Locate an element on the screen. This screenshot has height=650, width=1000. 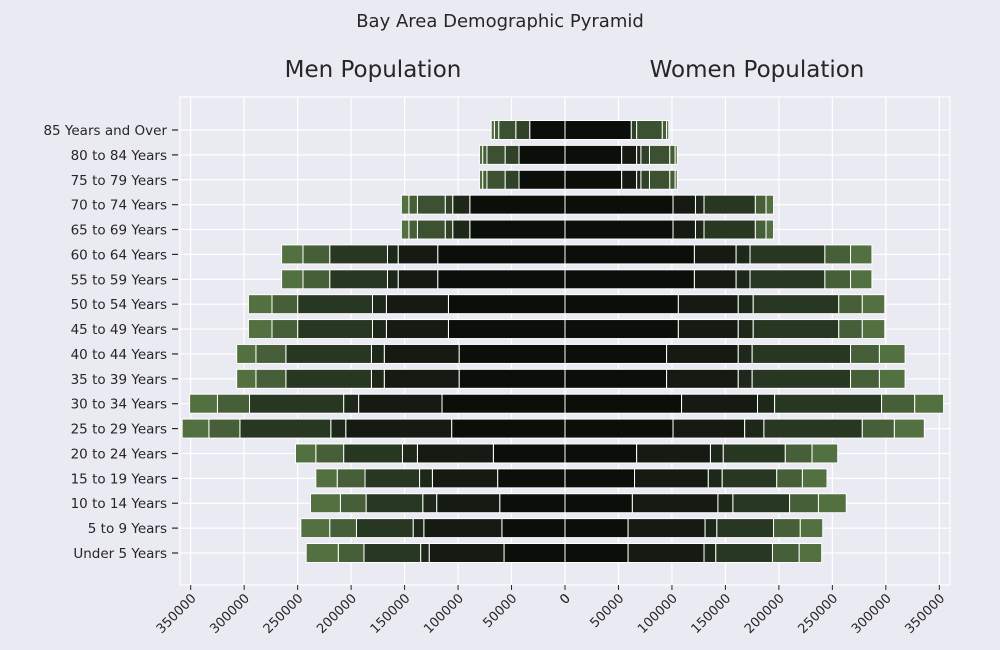
y-tick-label: 70 to 74 Years is located at coordinates (119, 206).